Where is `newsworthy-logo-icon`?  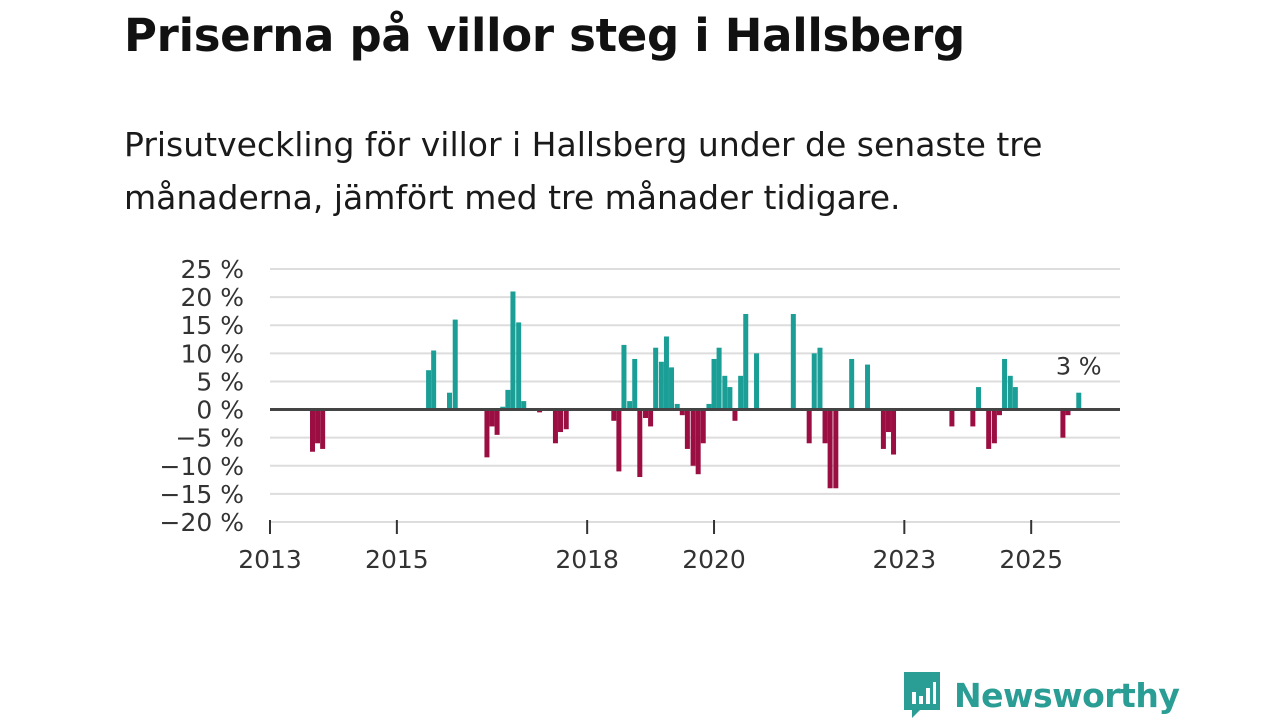
newsworthy-logo-icon is located at coordinates (922, 695).